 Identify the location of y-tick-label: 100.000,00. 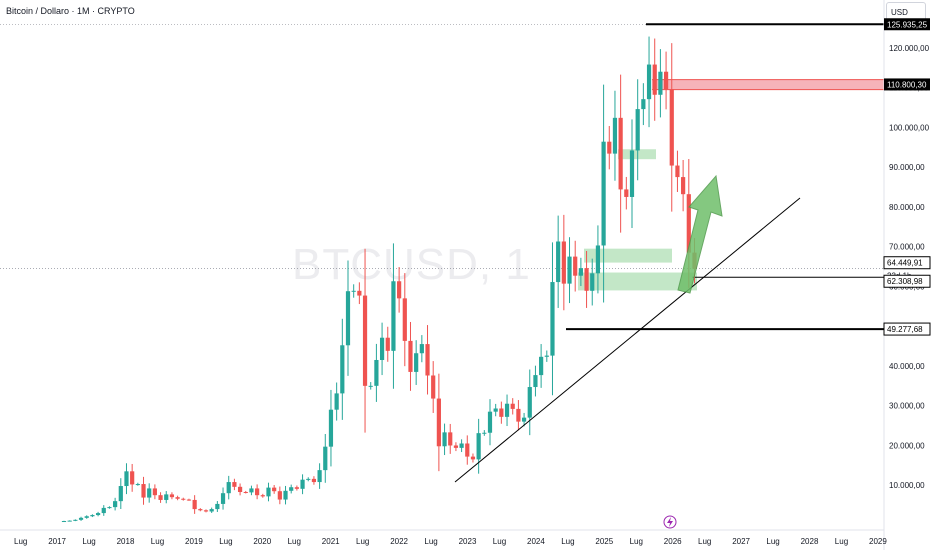
(909, 127).